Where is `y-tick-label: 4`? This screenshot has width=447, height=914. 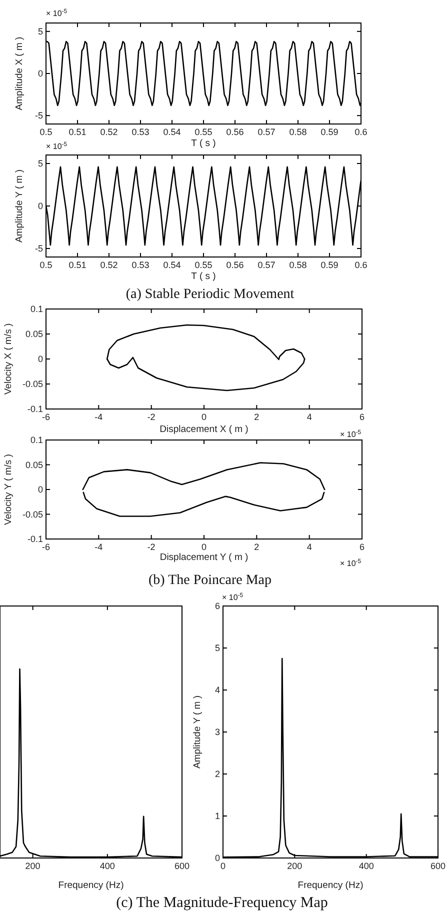 y-tick-label: 4 is located at coordinates (217, 690).